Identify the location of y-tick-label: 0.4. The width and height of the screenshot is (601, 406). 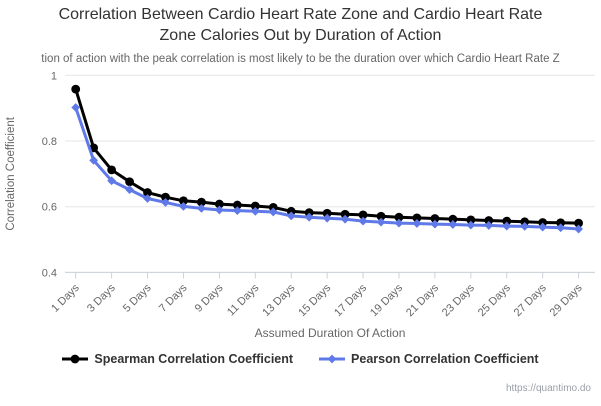
(49, 273).